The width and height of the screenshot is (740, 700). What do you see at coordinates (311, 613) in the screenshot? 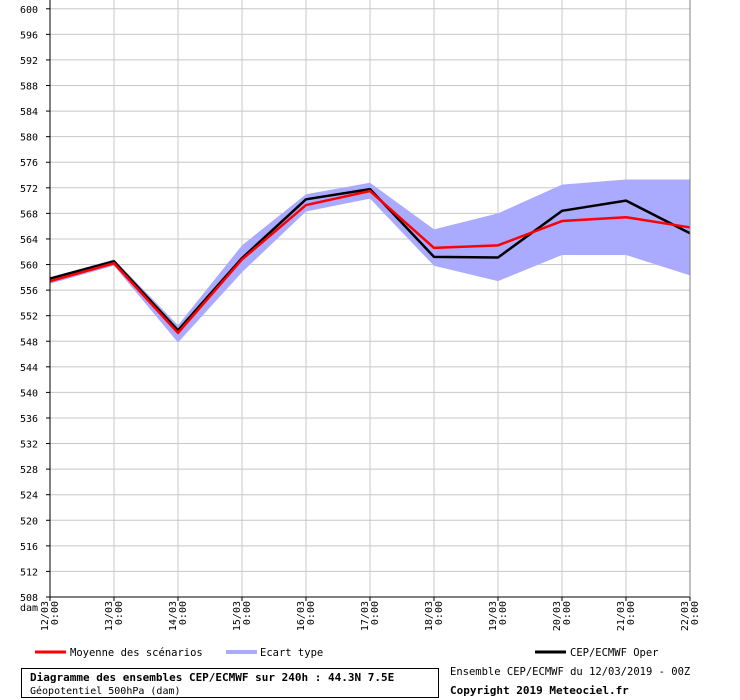
I see `x-tick-time-4: 0:00` at bounding box center [311, 613].